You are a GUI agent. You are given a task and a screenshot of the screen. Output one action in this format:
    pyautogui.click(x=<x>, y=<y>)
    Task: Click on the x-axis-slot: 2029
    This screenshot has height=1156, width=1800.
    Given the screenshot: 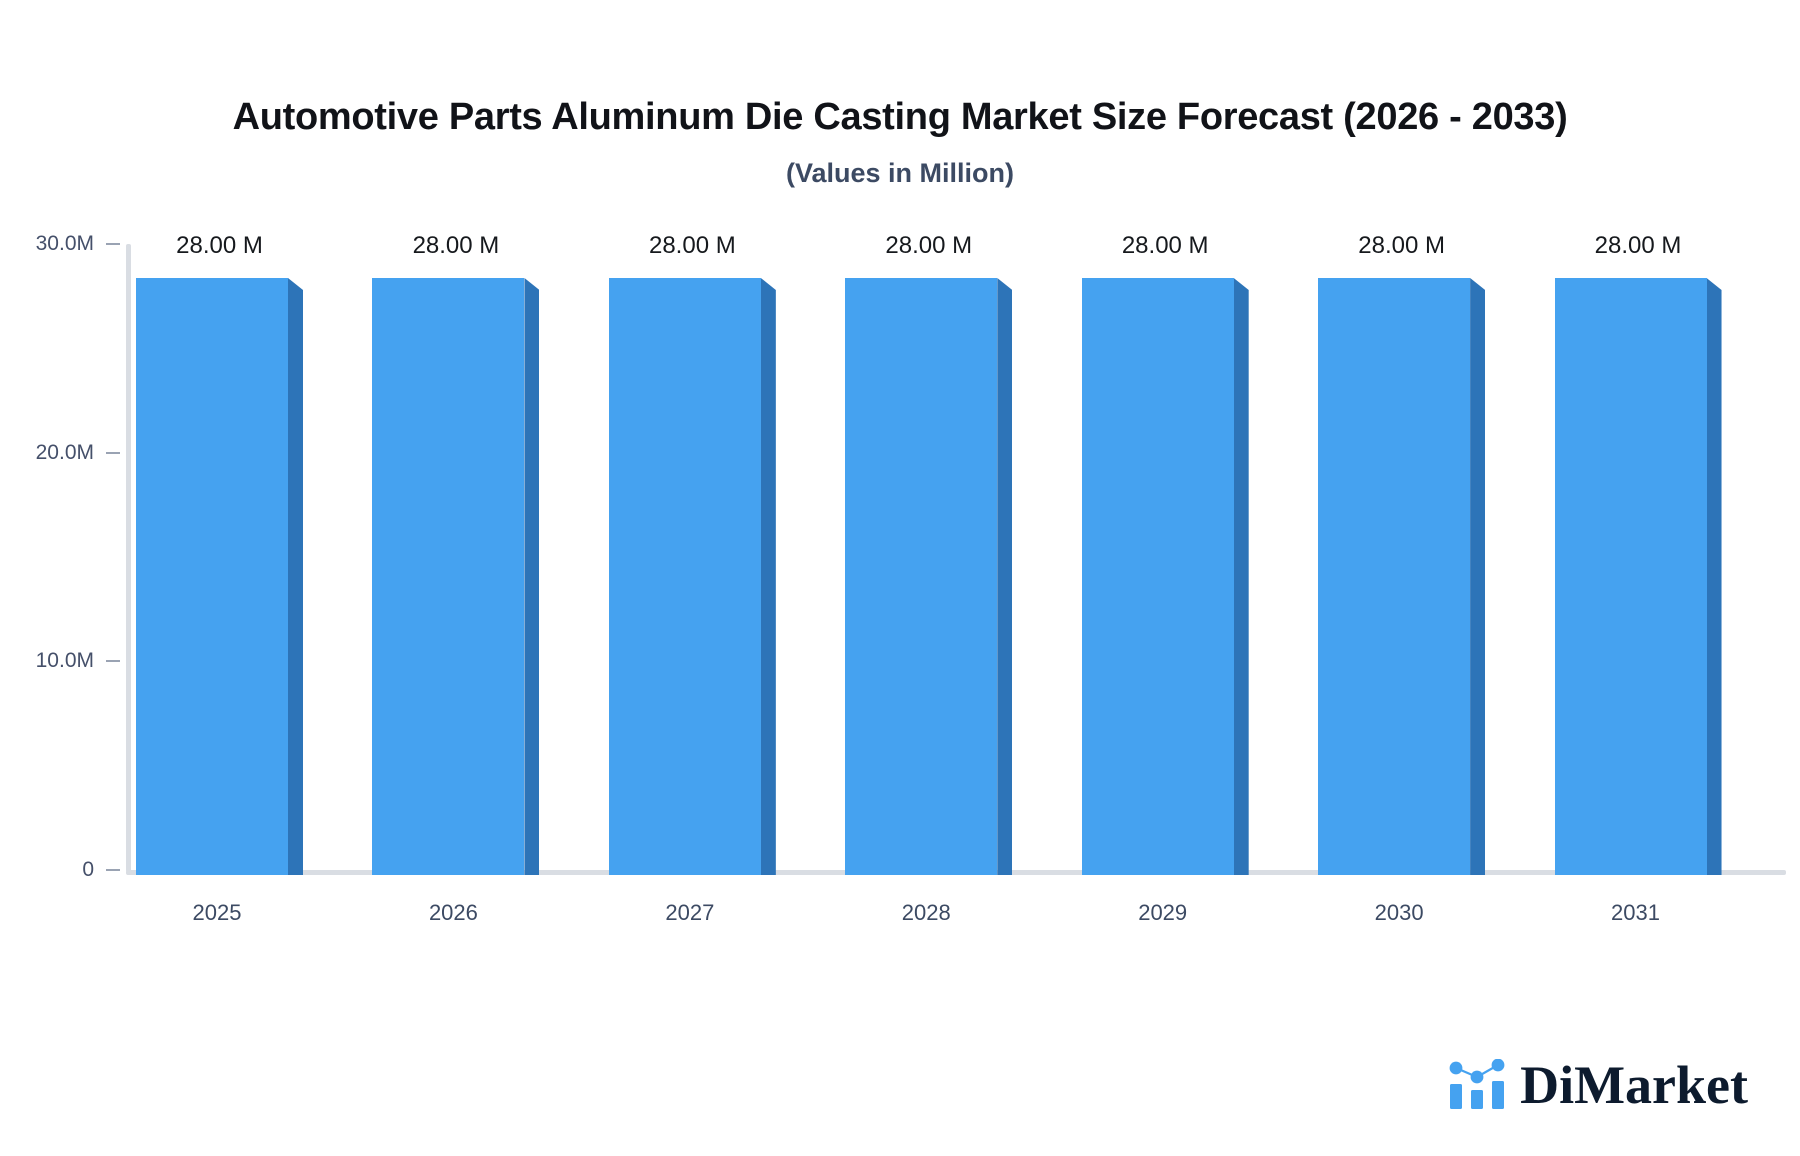 What is the action you would take?
    pyautogui.click(x=1195, y=913)
    